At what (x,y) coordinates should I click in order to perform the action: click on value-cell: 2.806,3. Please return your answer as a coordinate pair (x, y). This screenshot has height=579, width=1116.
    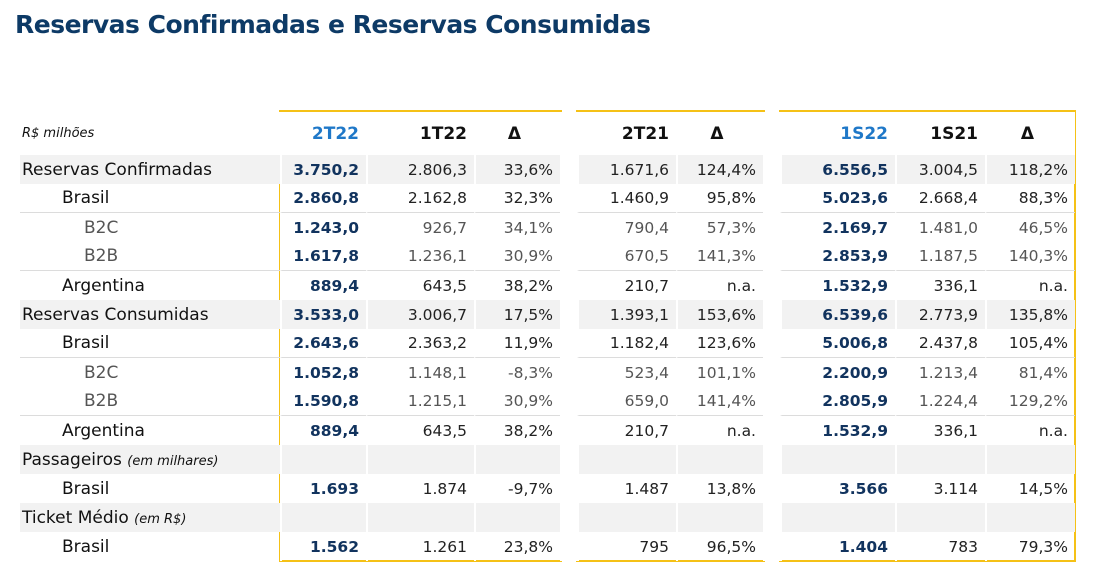
    Looking at the image, I should click on (420, 169).